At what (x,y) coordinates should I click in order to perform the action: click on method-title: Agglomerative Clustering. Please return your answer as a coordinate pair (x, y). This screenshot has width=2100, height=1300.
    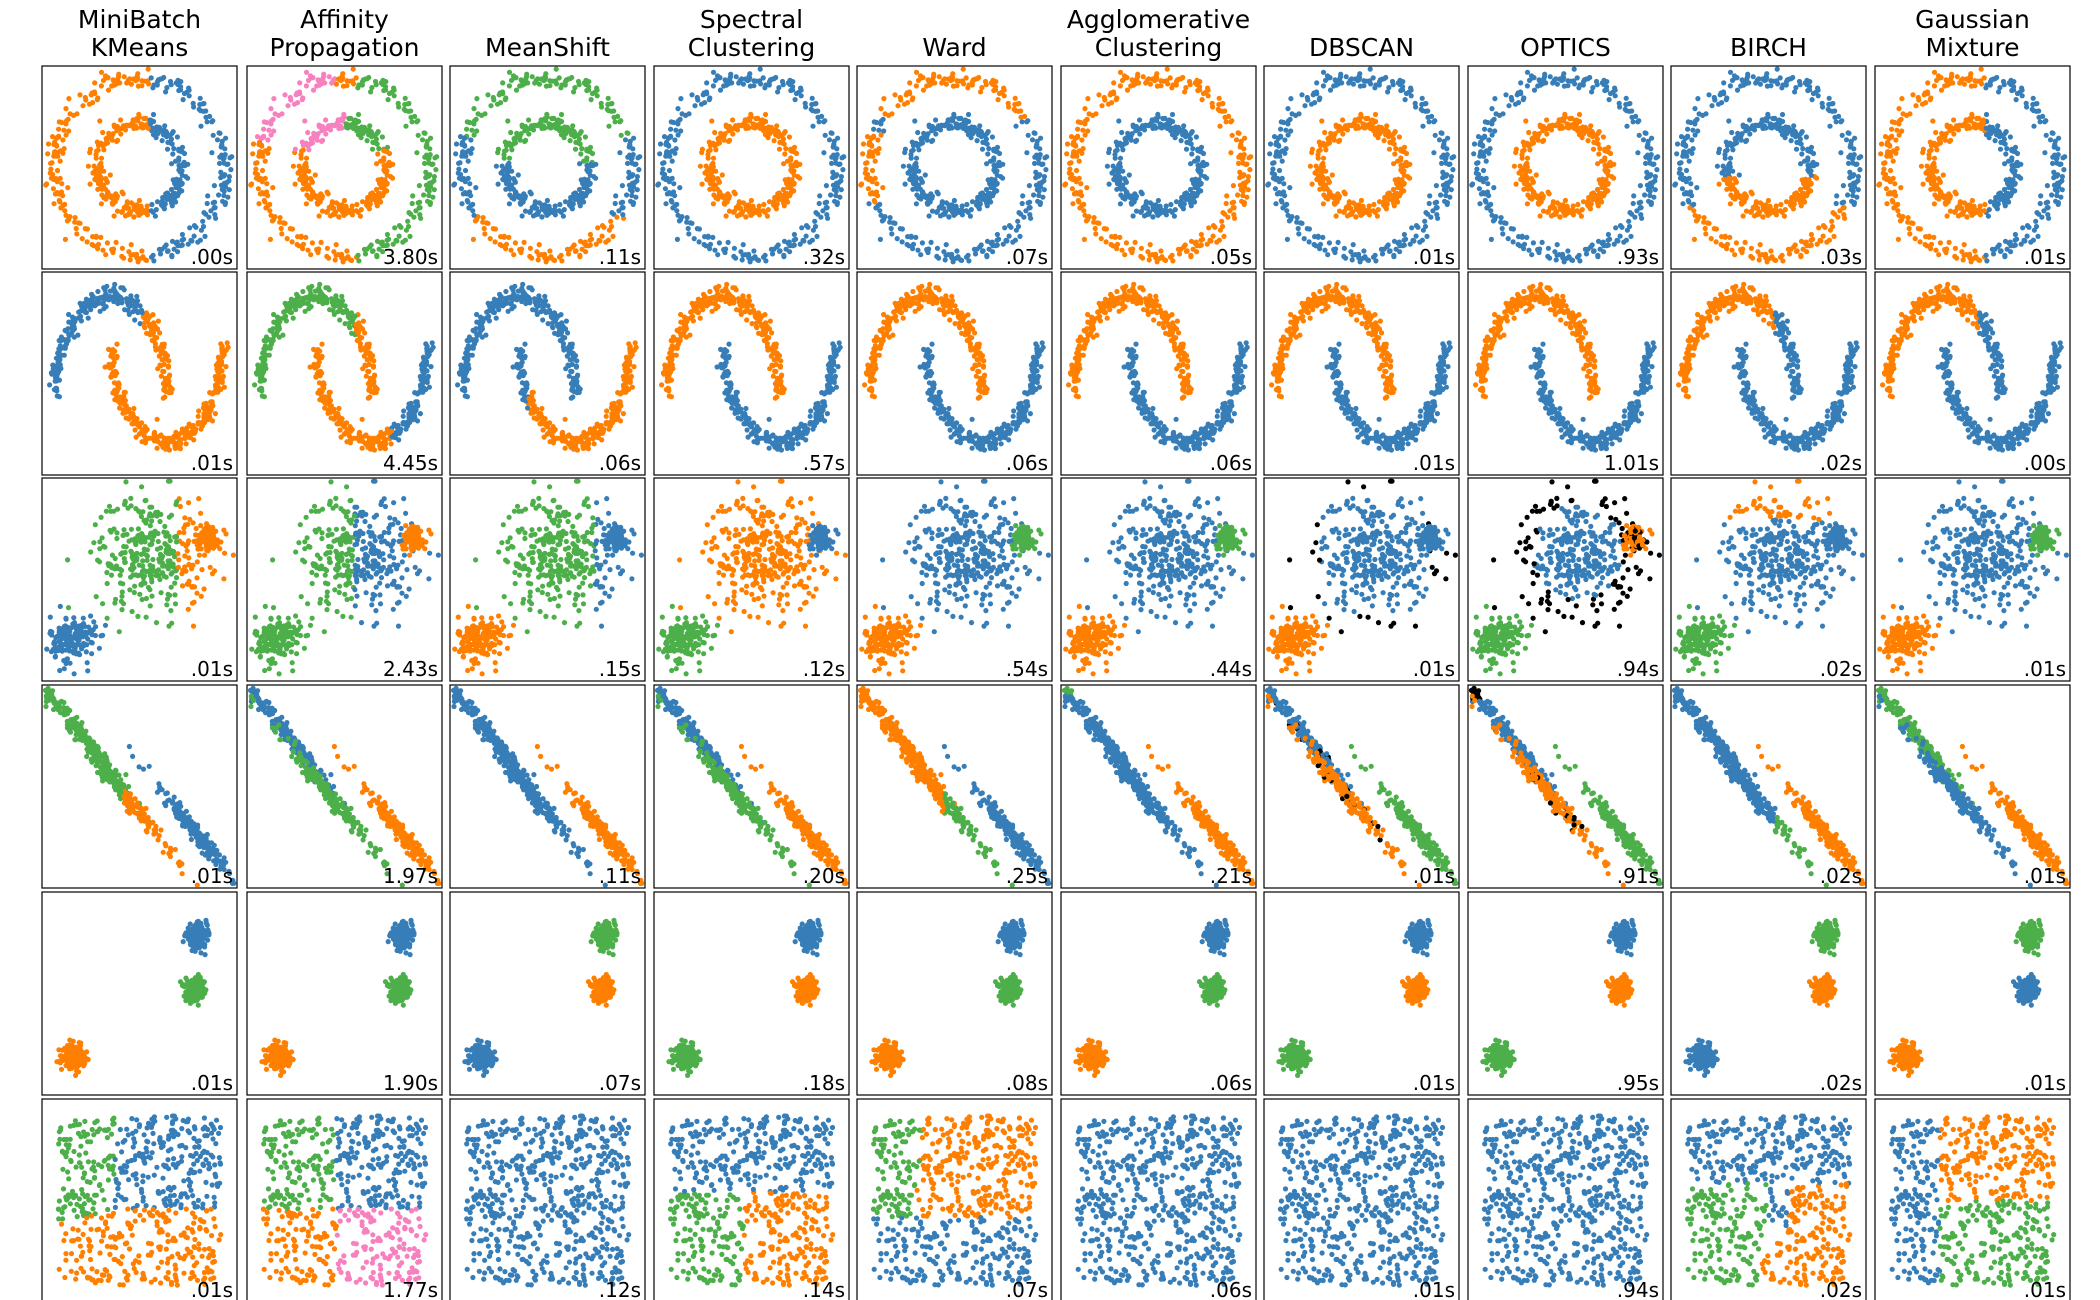
    Looking at the image, I should click on (1158, 33).